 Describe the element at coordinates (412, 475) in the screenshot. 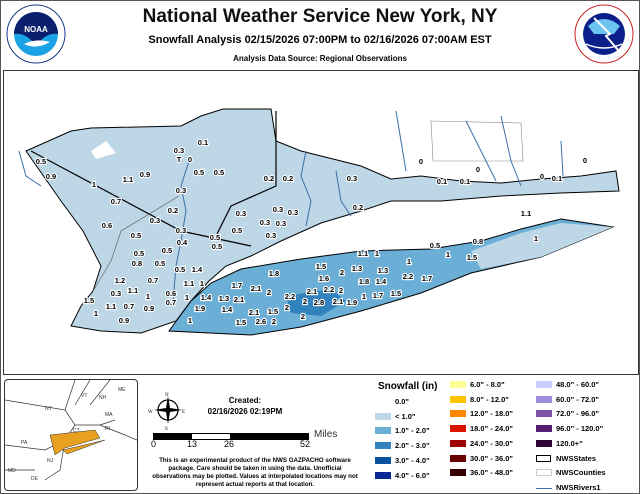

I see `legend-label: 4.0" - 6.0"` at that location.